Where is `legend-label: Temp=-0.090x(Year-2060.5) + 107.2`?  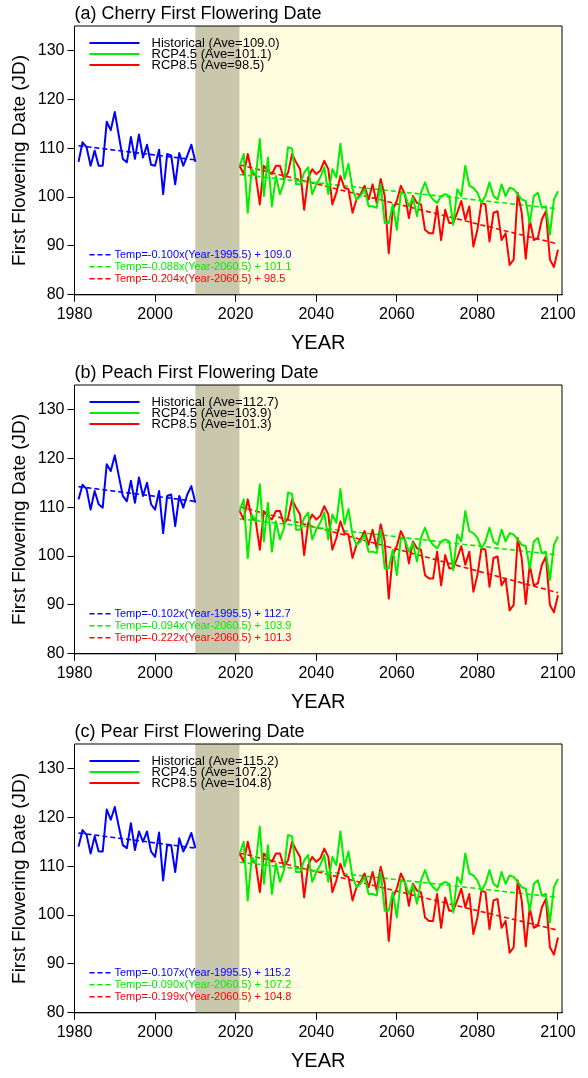
legend-label: Temp=-0.090x(Year-2060.5) + 107.2 is located at coordinates (203, 983).